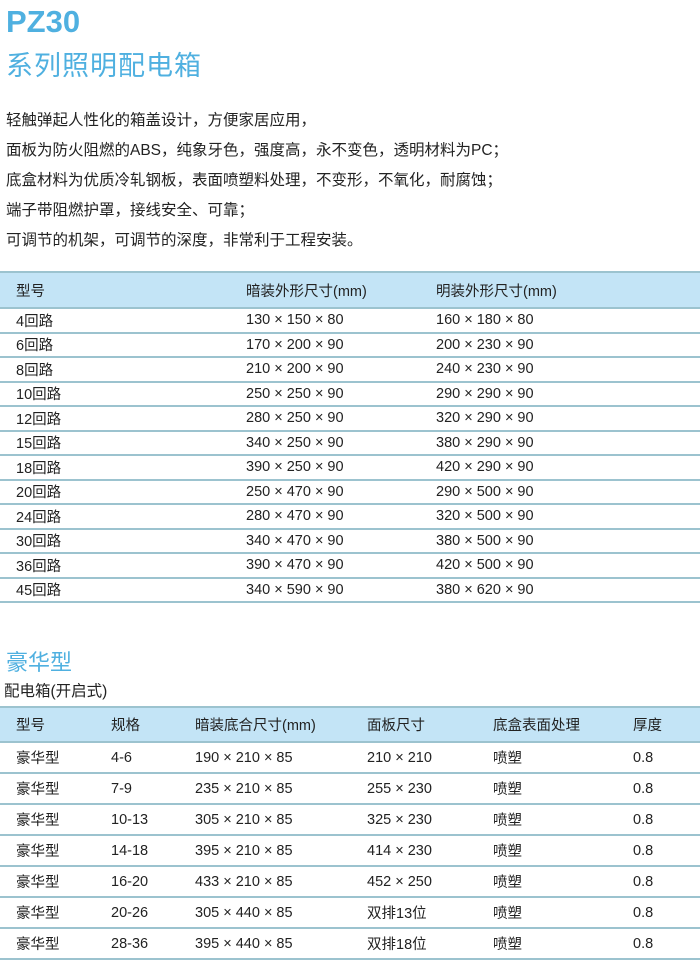  What do you see at coordinates (123, 590) in the screenshot?
I see `table-cell: 45回路` at bounding box center [123, 590].